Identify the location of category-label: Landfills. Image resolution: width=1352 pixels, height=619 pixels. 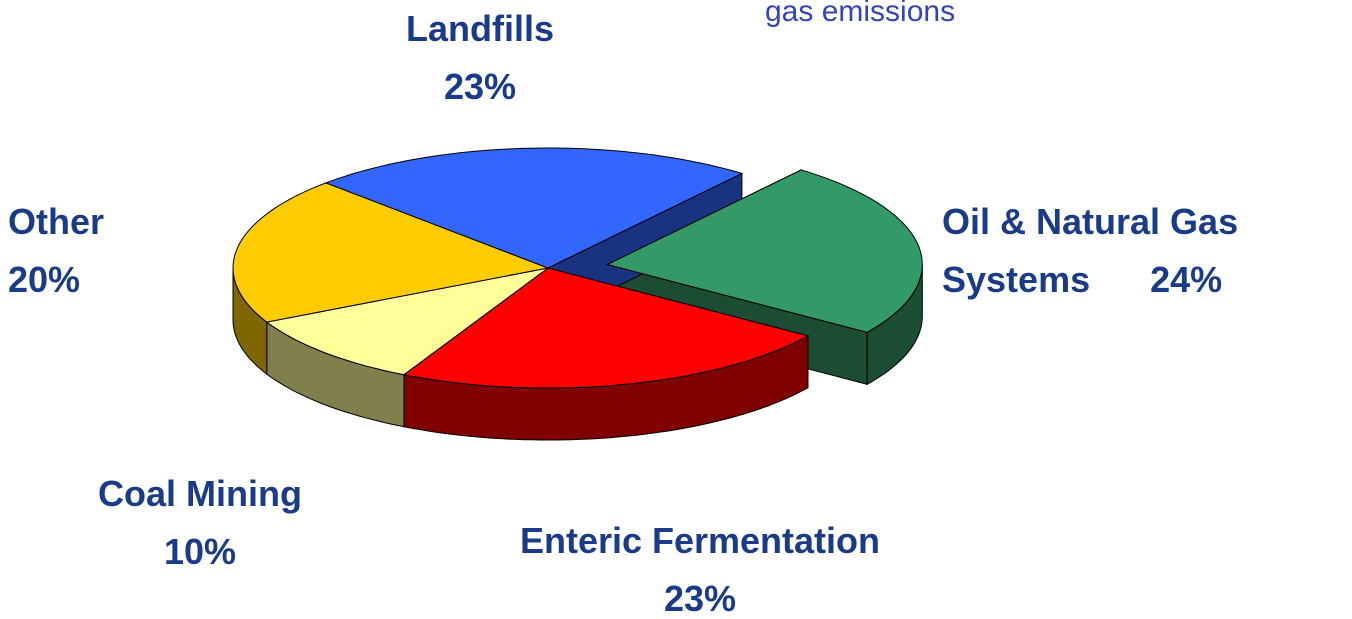
(479, 28).